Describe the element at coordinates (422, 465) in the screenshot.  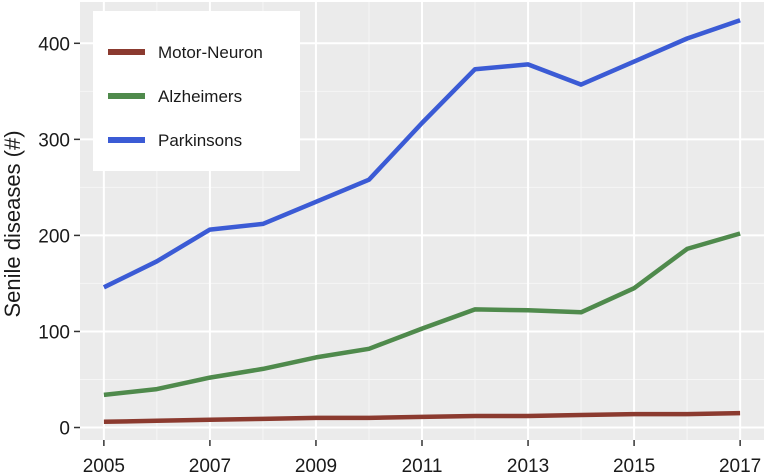
I see `x-tick-label: 2011` at that location.